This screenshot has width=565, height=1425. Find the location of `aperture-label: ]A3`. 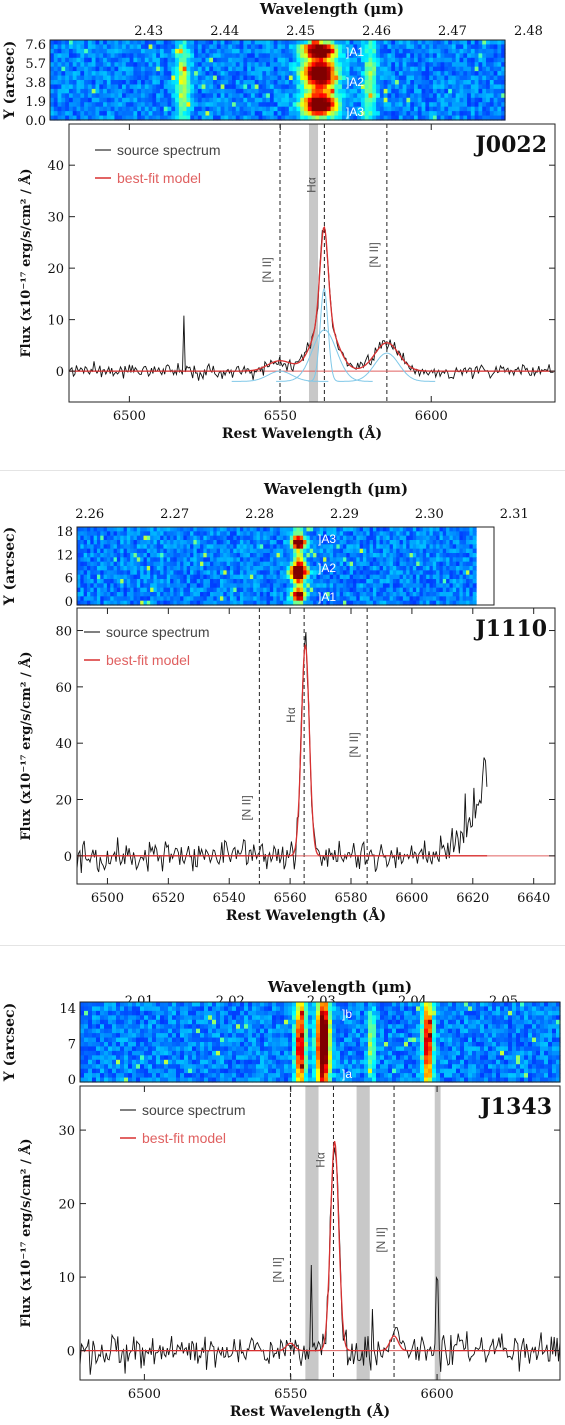

aperture-label: ]A3 is located at coordinates (355, 112).